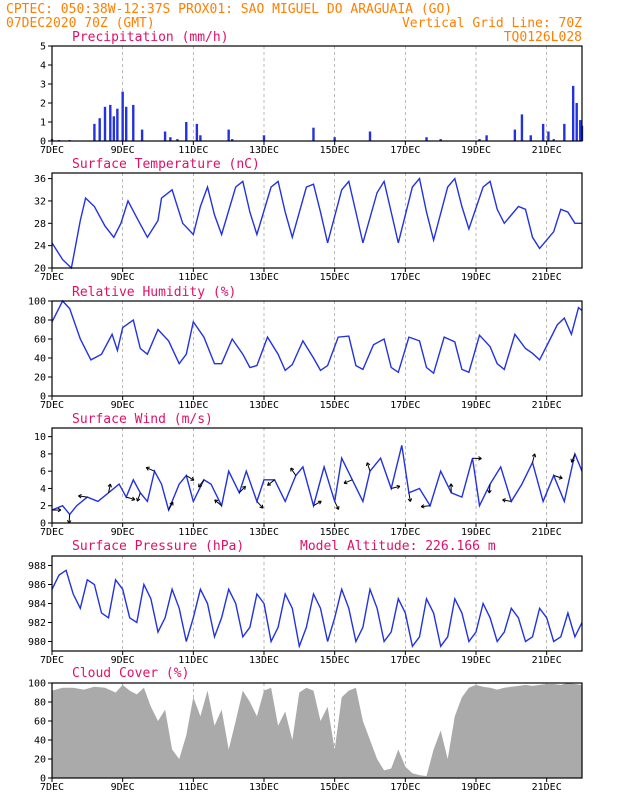  I want to click on header-date: 07DEC2020 70Z (GMT), so click(80, 23).